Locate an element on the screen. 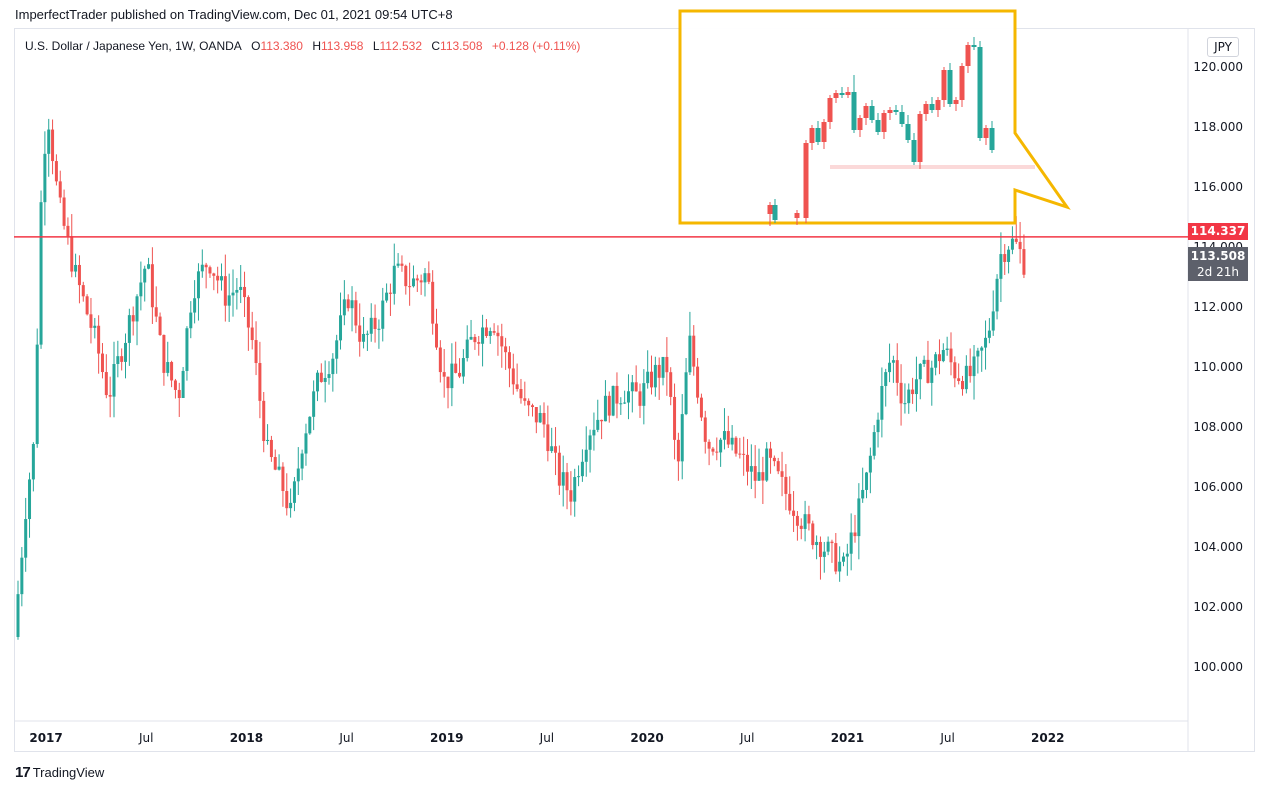  footer-brand: 17 TradingView is located at coordinates (59, 772).